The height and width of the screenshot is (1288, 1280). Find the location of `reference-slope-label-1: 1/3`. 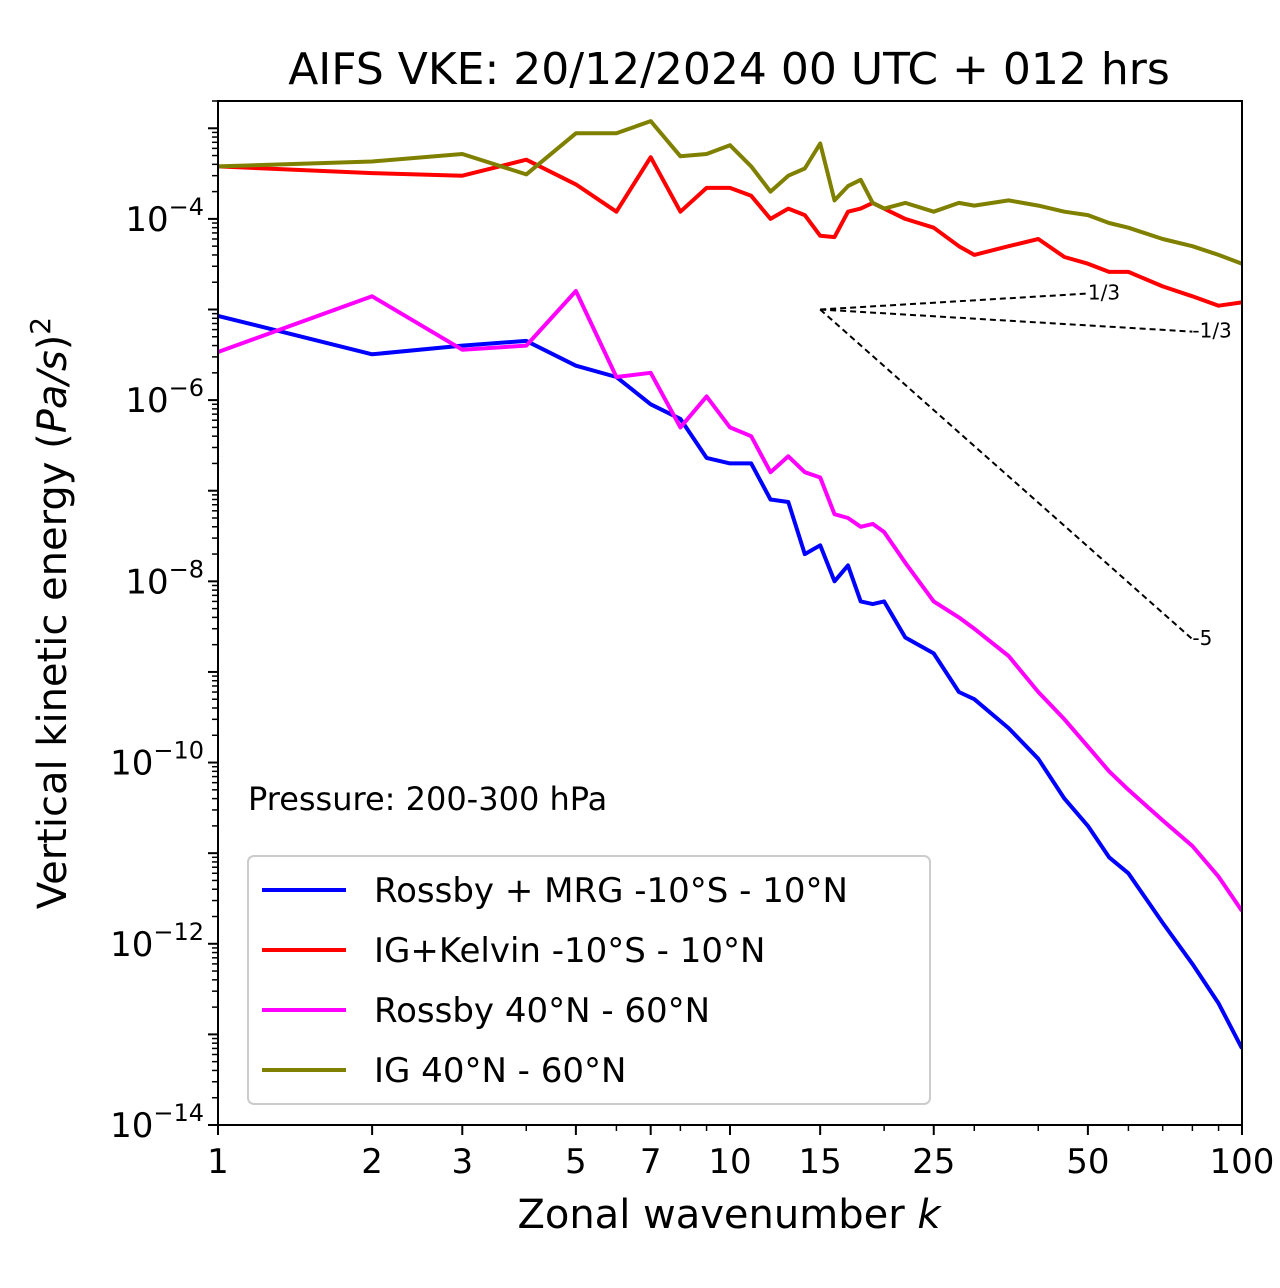

reference-slope-label-1: 1/3 is located at coordinates (1104, 293).